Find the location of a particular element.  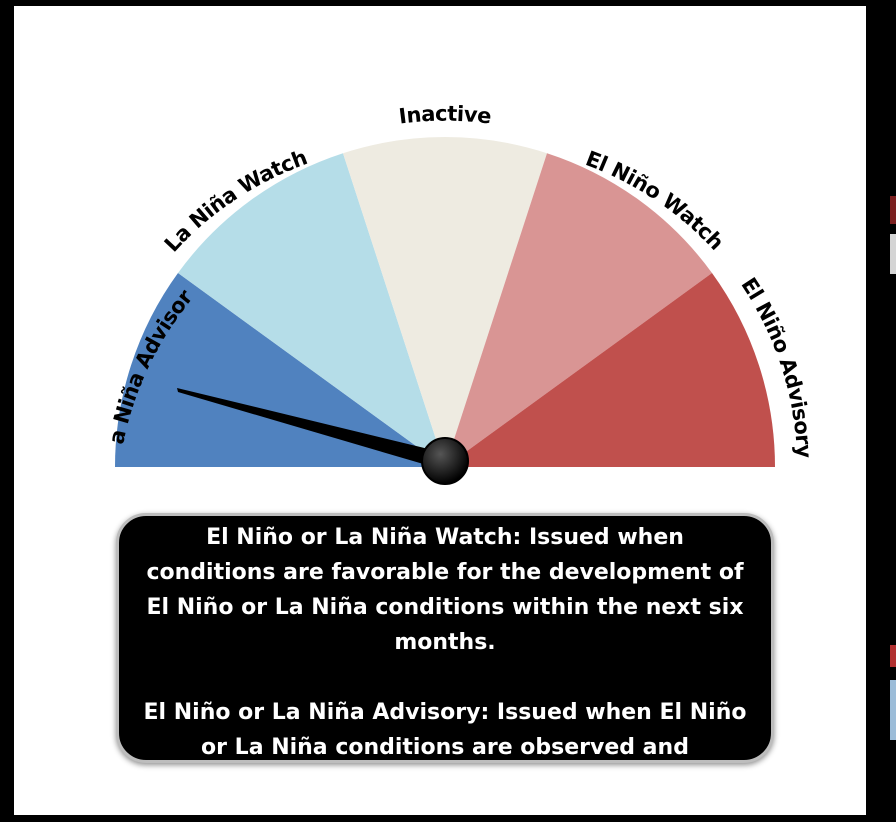

gauge-segment-el-nino-watch is located at coordinates (578, 310).